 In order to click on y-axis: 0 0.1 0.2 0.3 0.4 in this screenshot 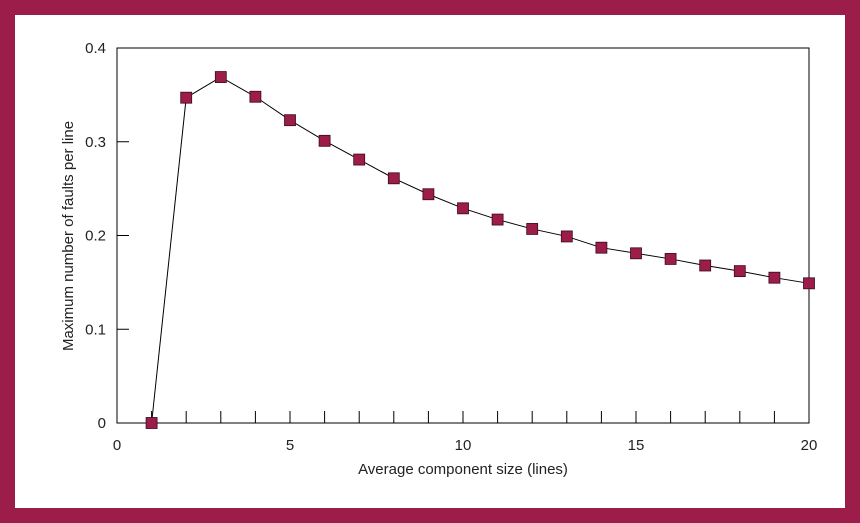, I will do `click(107, 236)`.